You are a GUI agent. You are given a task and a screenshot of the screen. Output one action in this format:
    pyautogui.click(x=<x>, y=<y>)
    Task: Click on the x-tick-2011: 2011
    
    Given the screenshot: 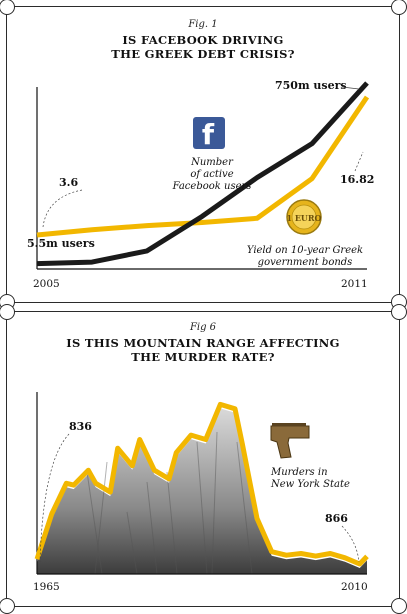 What is the action you would take?
    pyautogui.click(x=354, y=284)
    